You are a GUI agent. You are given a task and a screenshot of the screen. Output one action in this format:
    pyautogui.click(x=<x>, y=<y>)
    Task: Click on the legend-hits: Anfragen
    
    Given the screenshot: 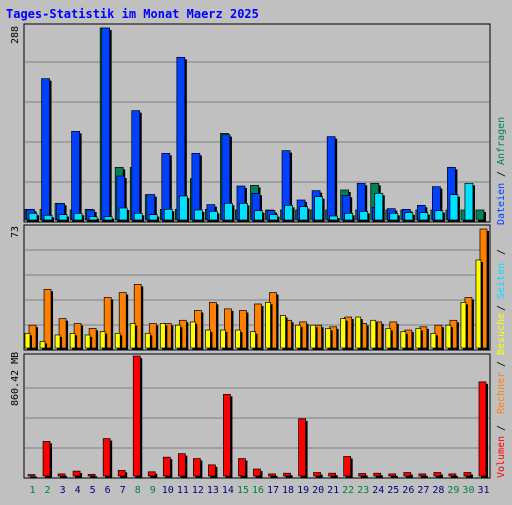 What is the action you would take?
    pyautogui.click(x=501, y=141)
    